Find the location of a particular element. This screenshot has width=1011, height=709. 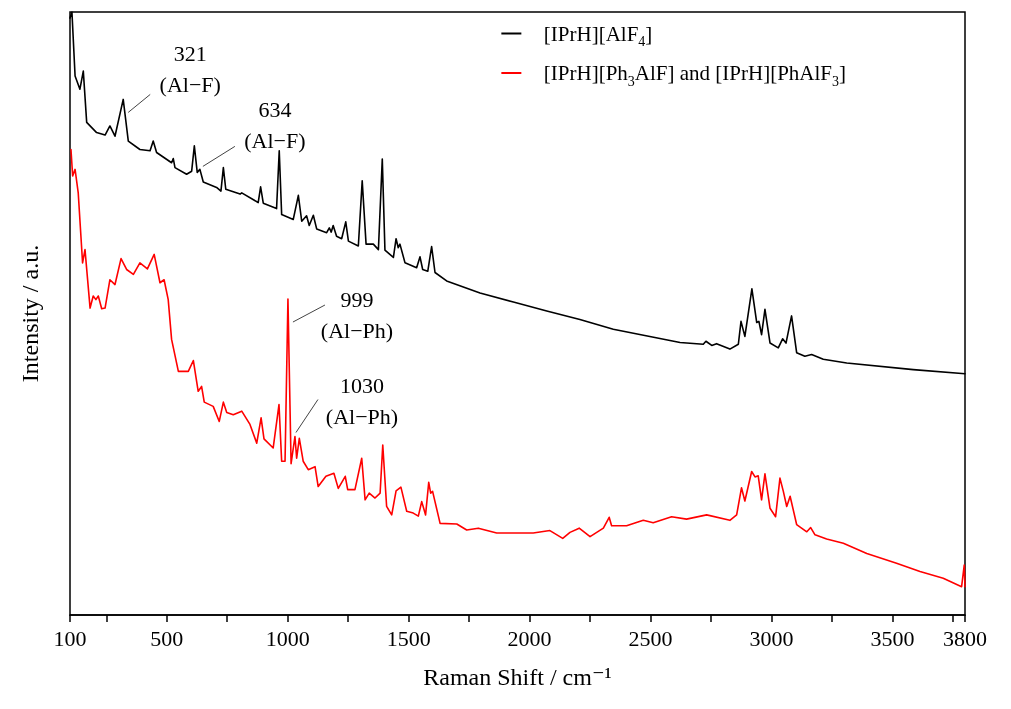

x-tick-label: 2000 is located at coordinates (529, 638).